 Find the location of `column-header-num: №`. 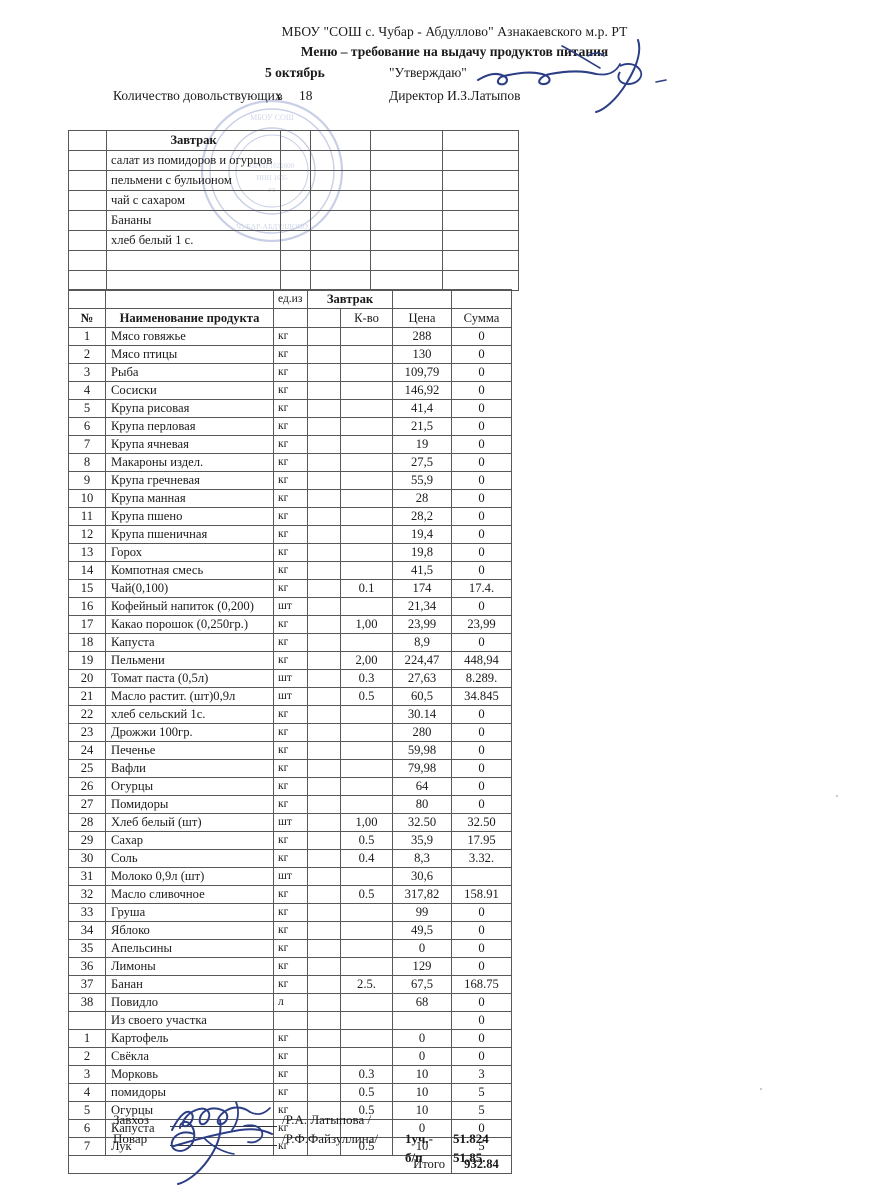

column-header-num: № is located at coordinates (87, 318).